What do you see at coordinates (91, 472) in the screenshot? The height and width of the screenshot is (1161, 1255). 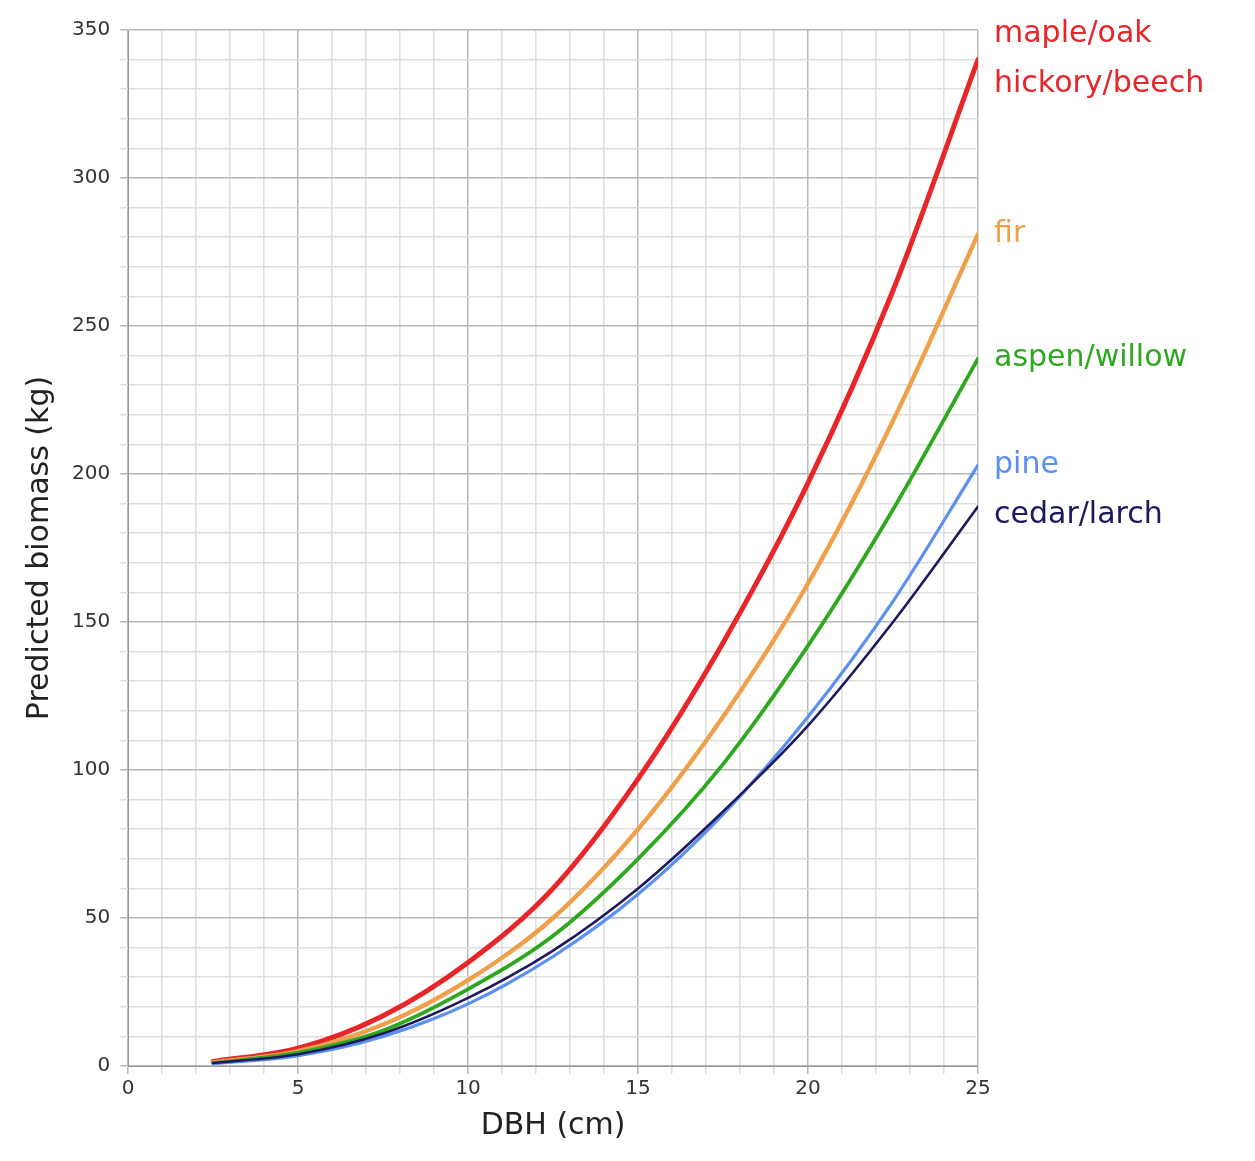 I see `y-tick-label: 200` at bounding box center [91, 472].